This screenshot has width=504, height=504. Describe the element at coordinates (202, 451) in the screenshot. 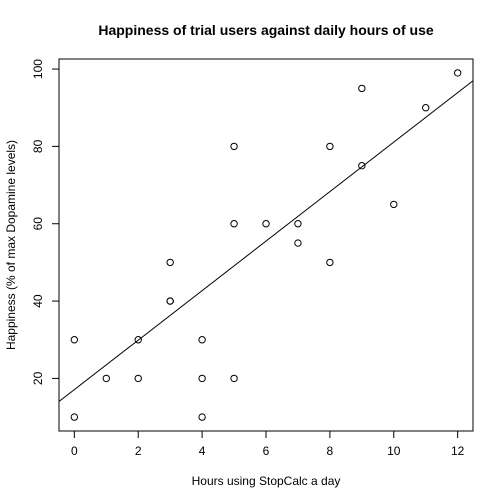

I see `x-tick-label: 4` at that location.